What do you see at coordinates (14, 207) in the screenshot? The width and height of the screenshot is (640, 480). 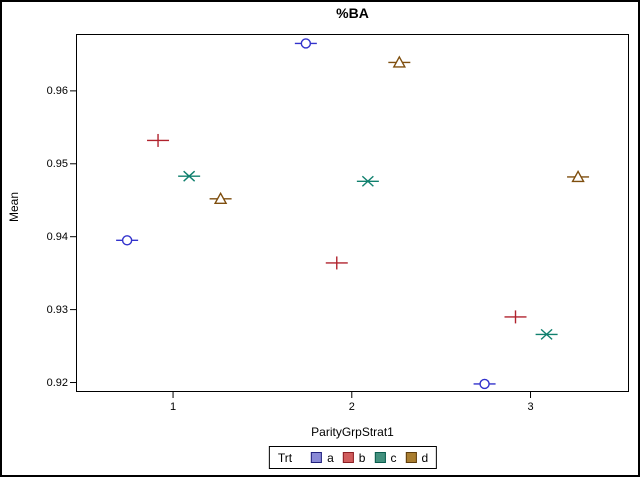 I see `y-axis-label: Mean` at bounding box center [14, 207].